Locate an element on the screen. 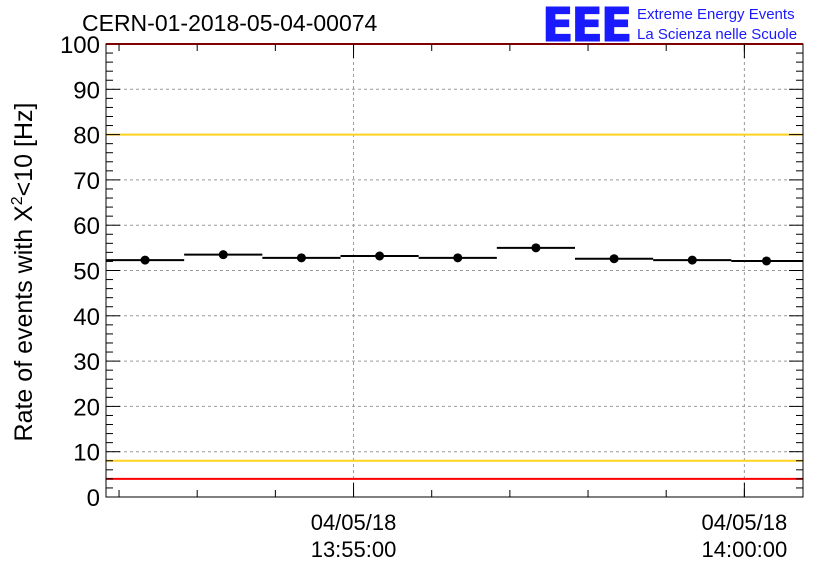  y-axis-title-tail: <10 [Hz] is located at coordinates (24, 150).